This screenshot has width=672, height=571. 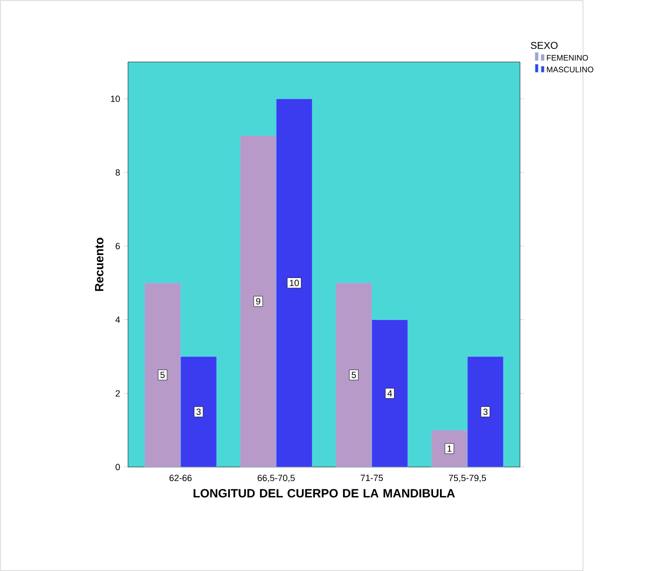 I want to click on data-label: 10, so click(x=294, y=283).